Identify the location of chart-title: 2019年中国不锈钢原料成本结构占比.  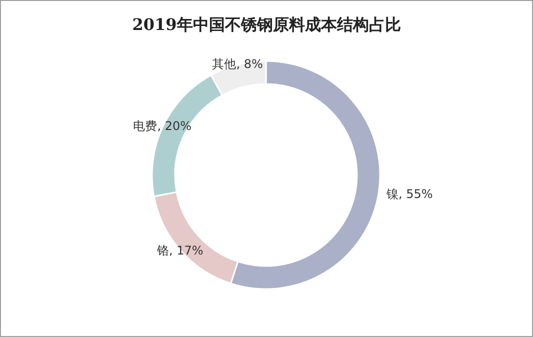
(266, 24).